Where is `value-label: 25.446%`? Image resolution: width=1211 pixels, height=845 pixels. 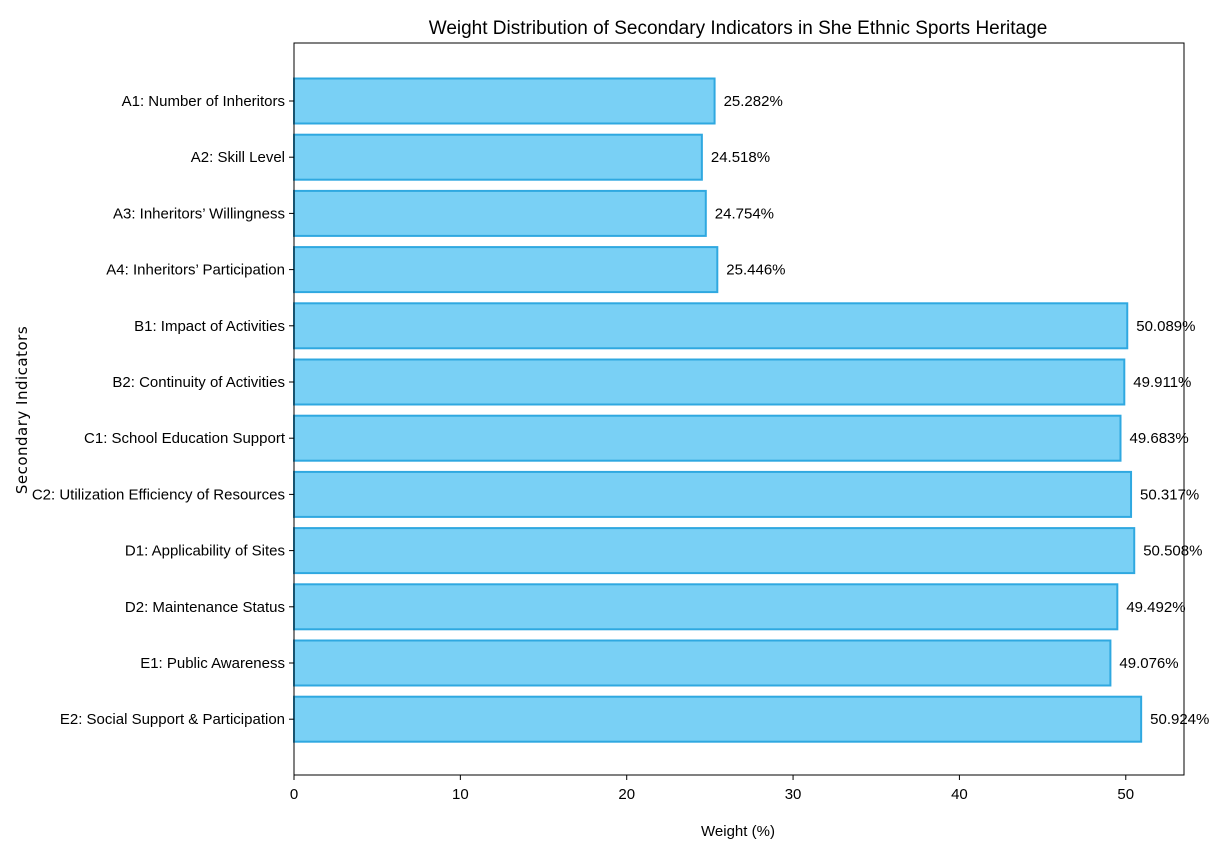 value-label: 25.446% is located at coordinates (755, 270).